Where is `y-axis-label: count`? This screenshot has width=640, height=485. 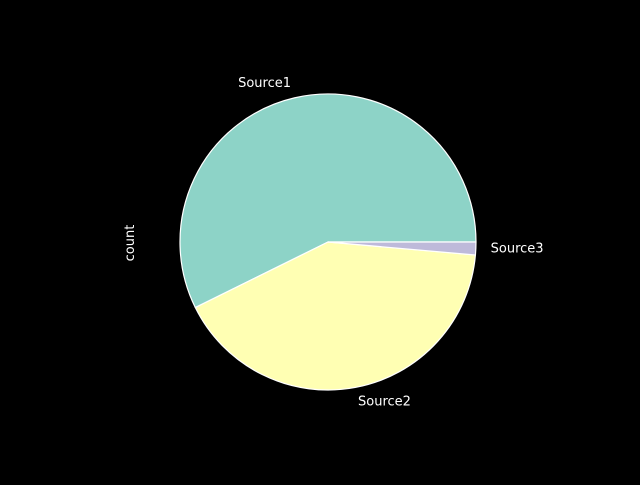 y-axis-label: count is located at coordinates (130, 243).